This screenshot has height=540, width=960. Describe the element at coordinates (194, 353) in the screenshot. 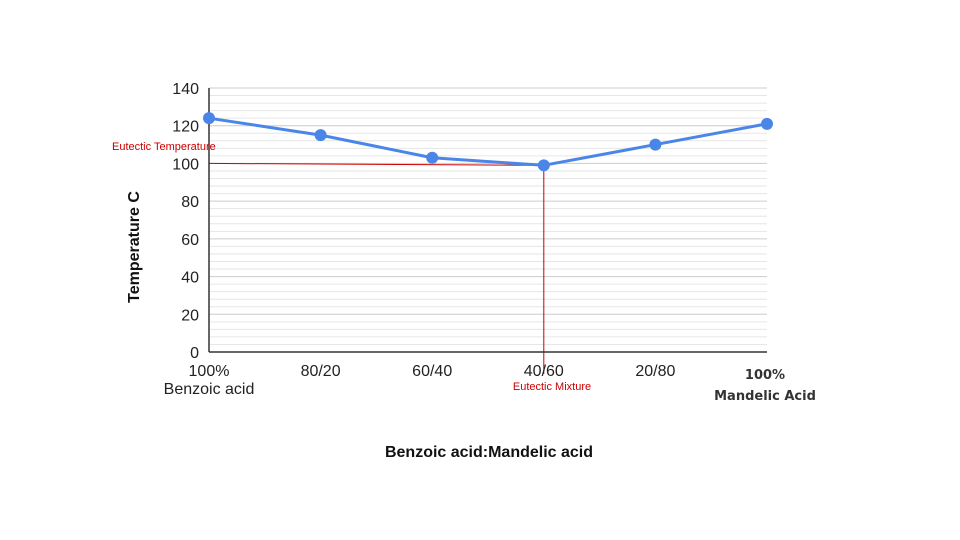

I see `y-tick-label: 0` at that location.